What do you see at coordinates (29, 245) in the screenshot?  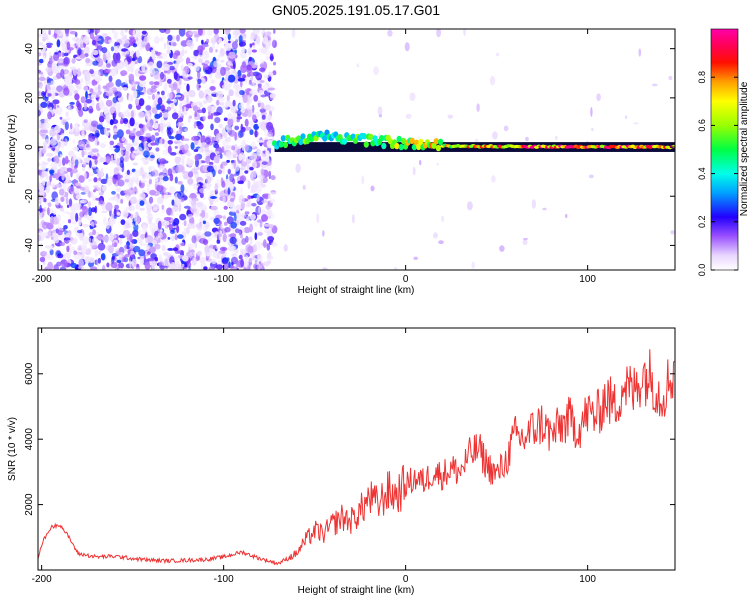 I see `y-tick-label: -40` at bounding box center [29, 245].